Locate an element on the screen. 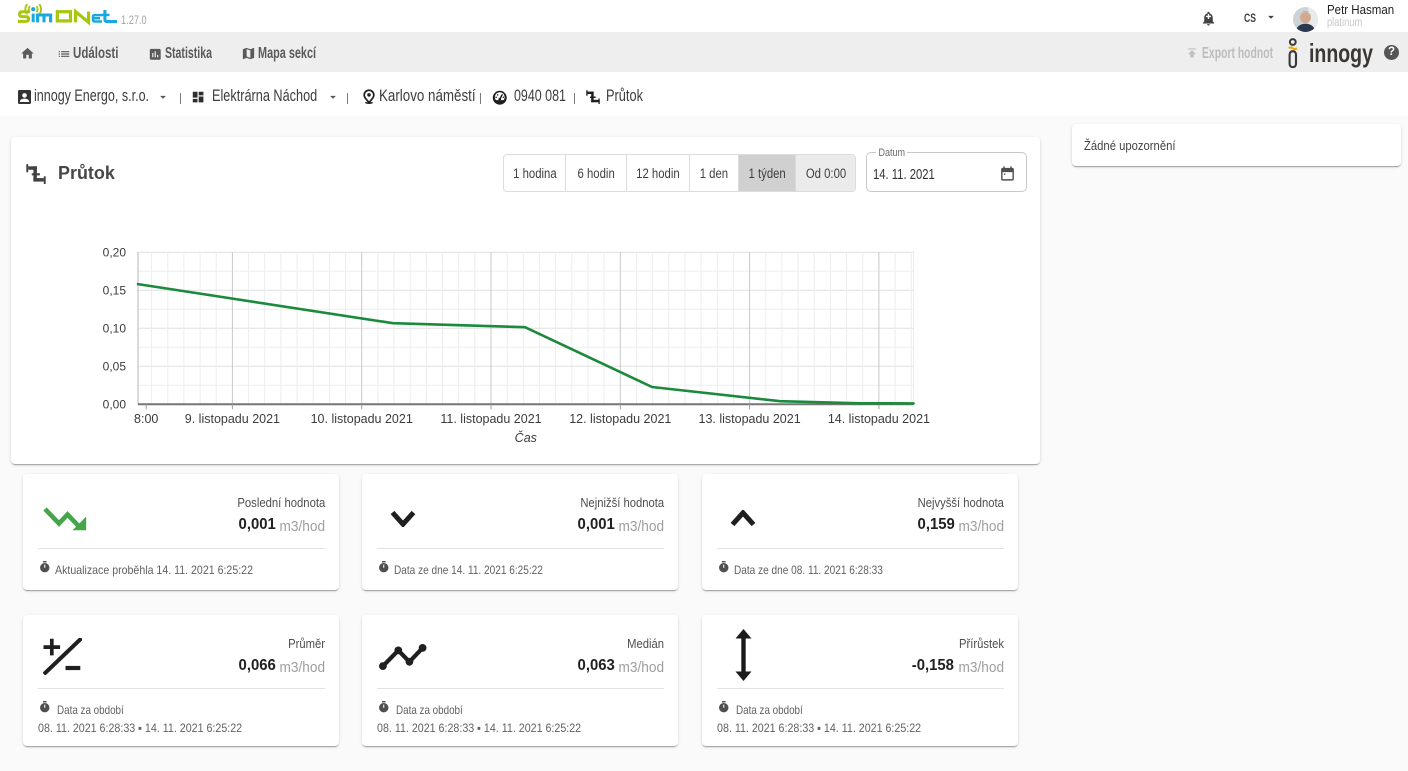 This screenshot has width=1408, height=771. svg-text: 10. listopadu 2021 is located at coordinates (362, 419).